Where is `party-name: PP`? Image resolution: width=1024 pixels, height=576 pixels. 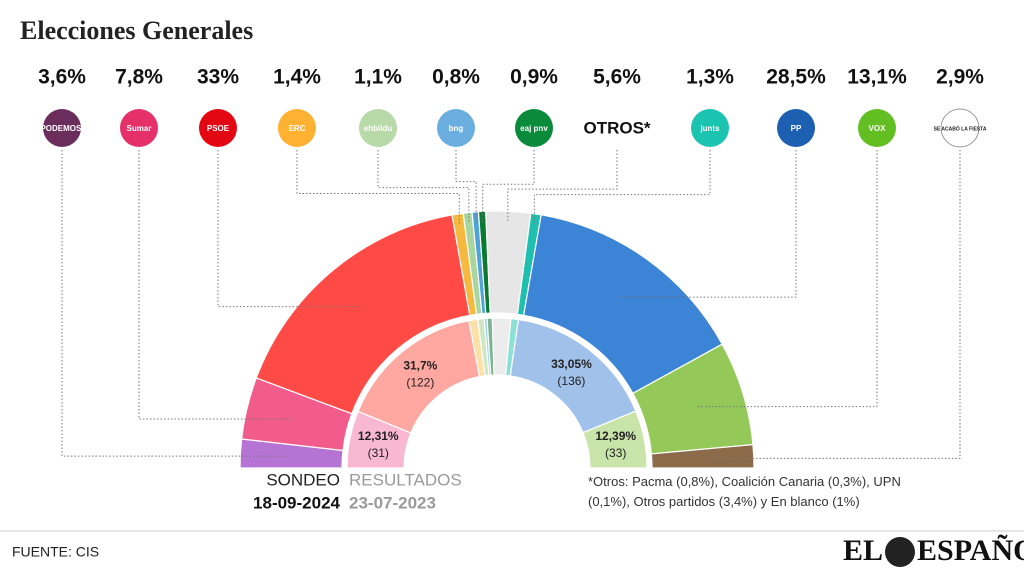
party-name: PP is located at coordinates (796, 128).